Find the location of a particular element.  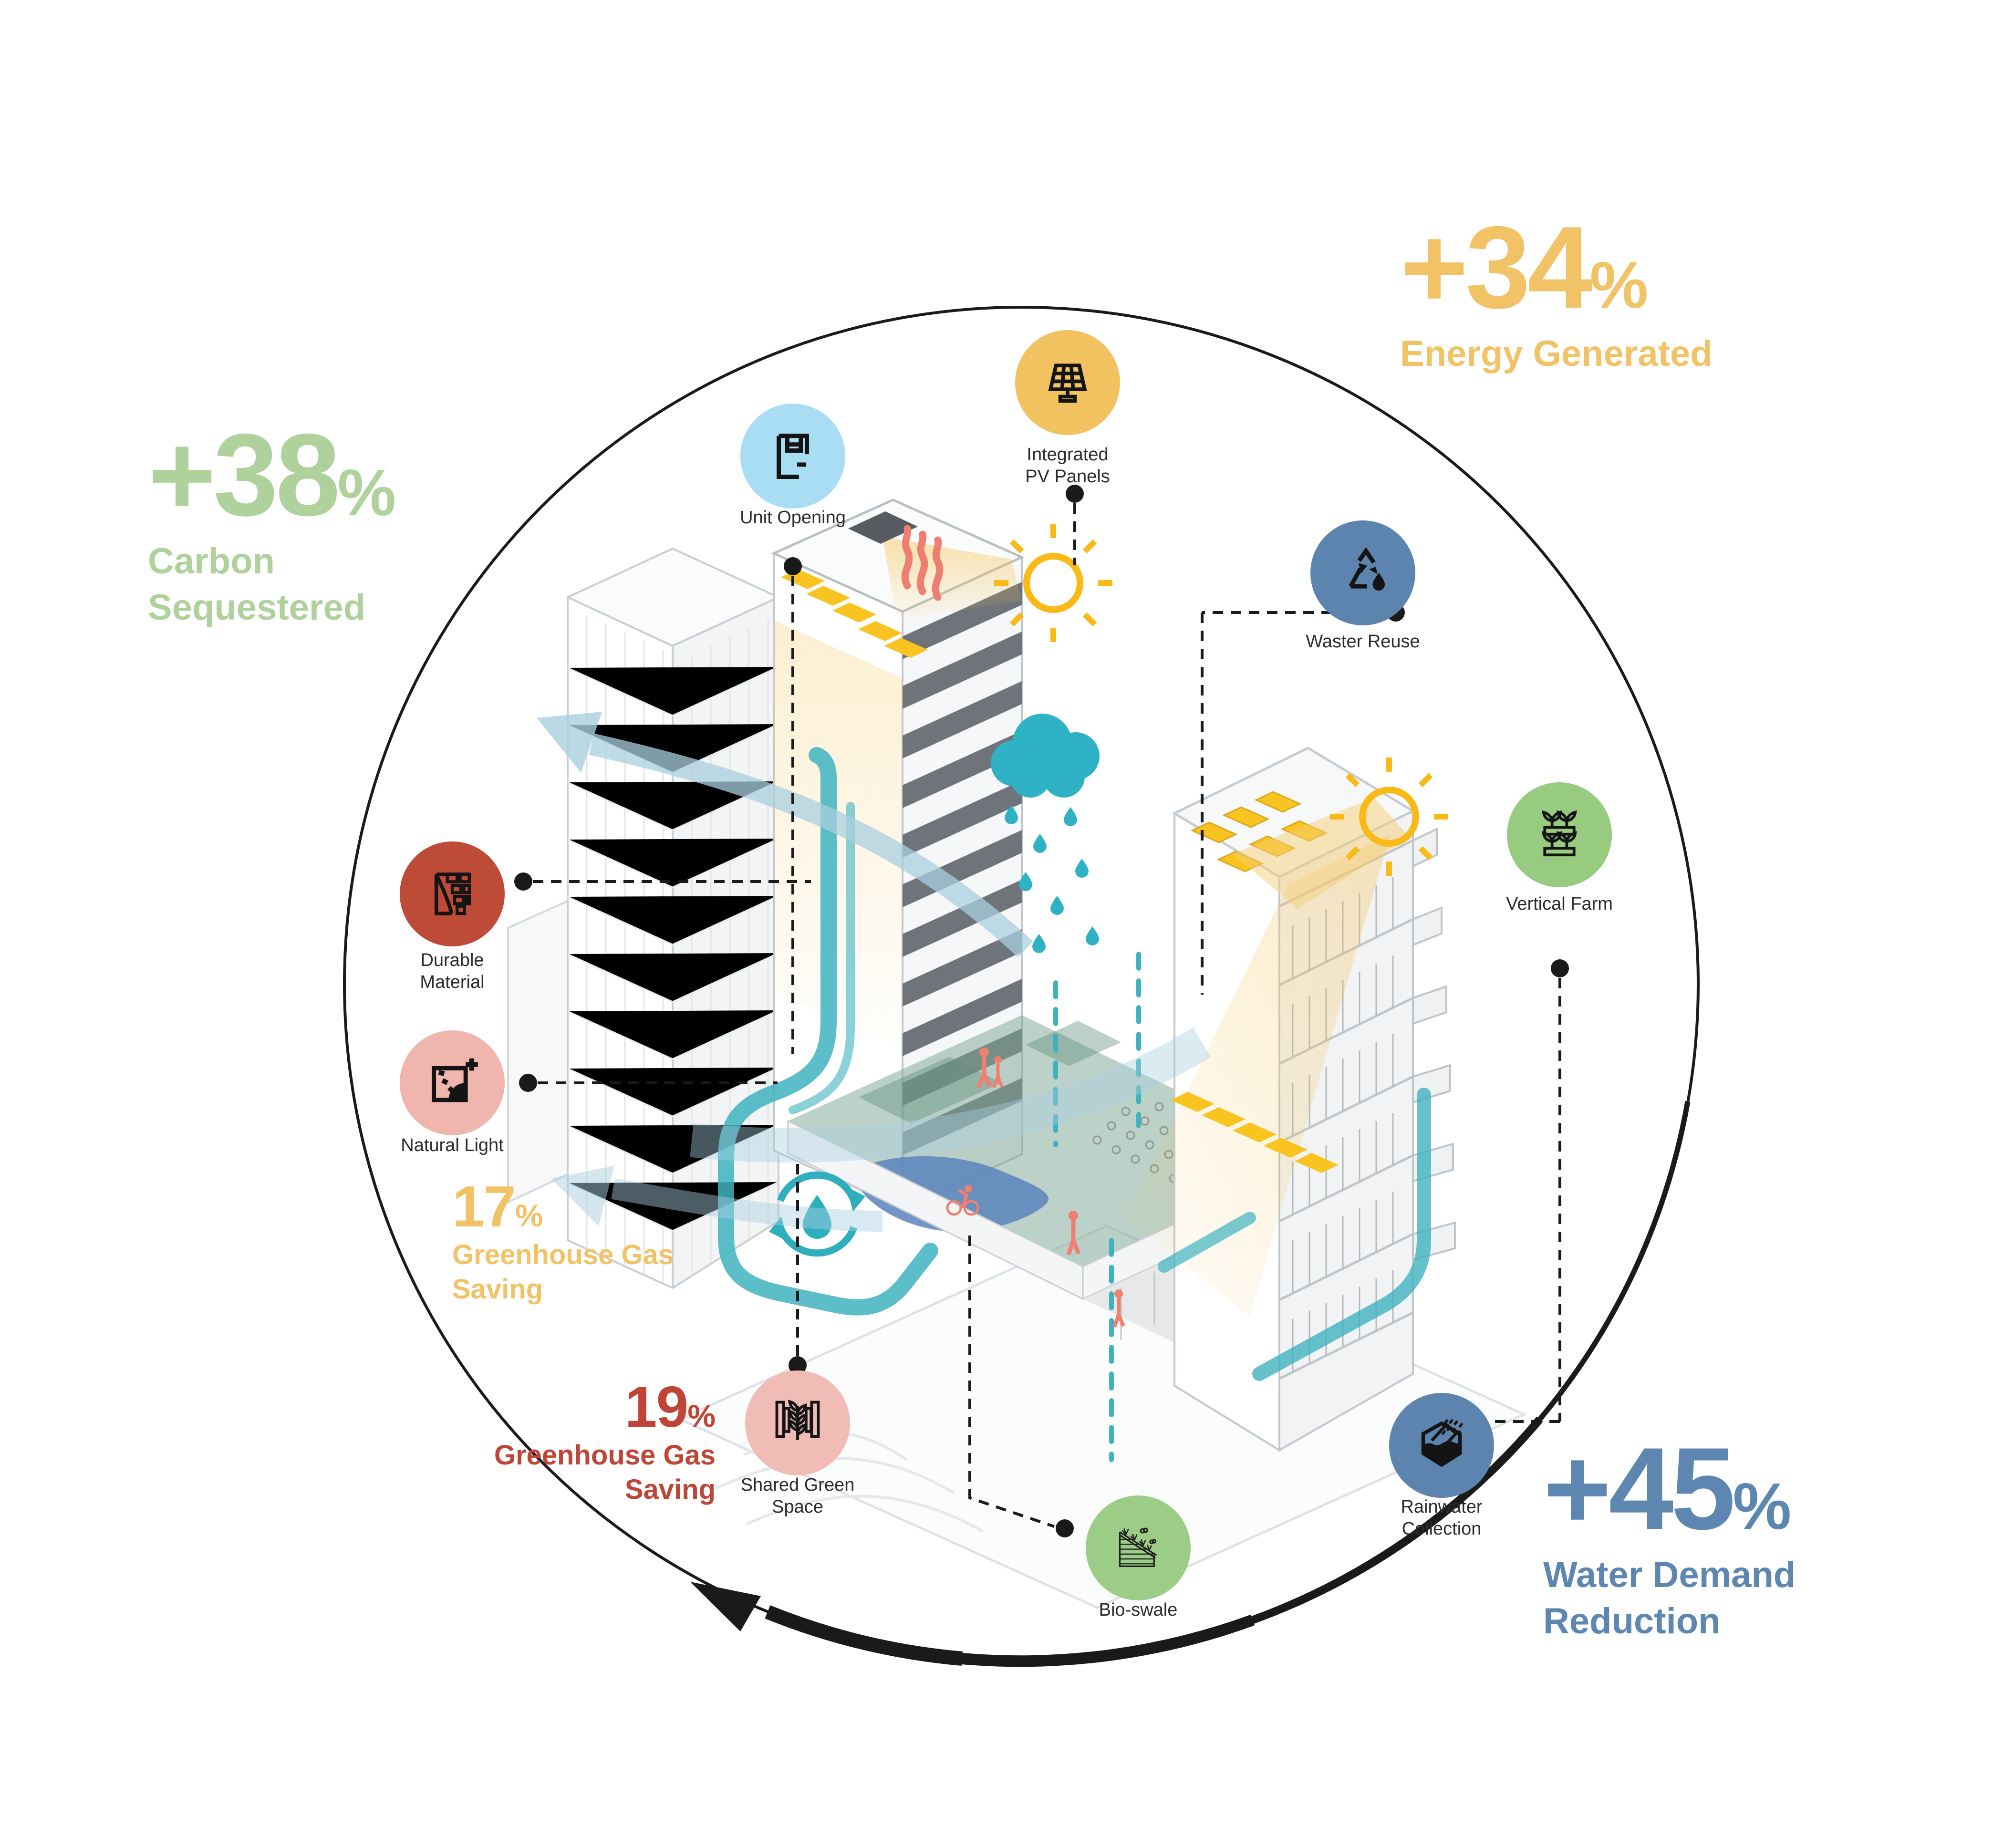

sun-icon-right is located at coordinates (1389, 817).